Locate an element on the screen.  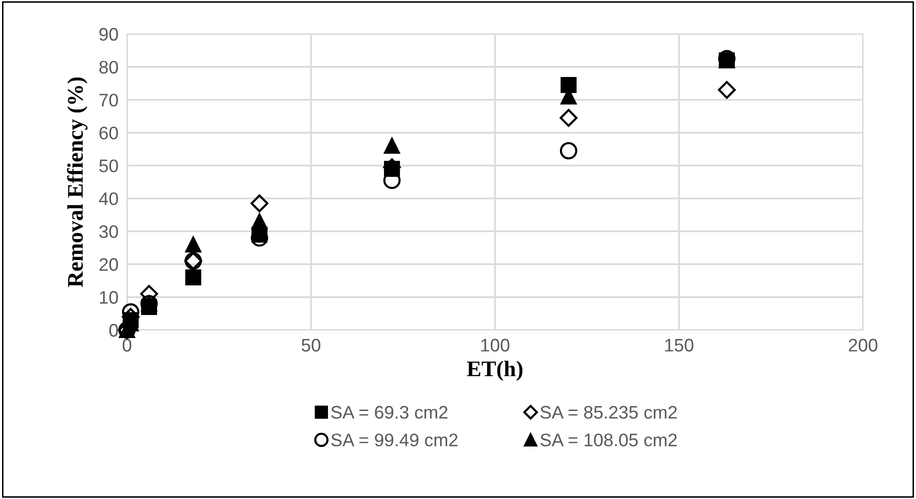
y-tick-label: 70 is located at coordinates (109, 100).